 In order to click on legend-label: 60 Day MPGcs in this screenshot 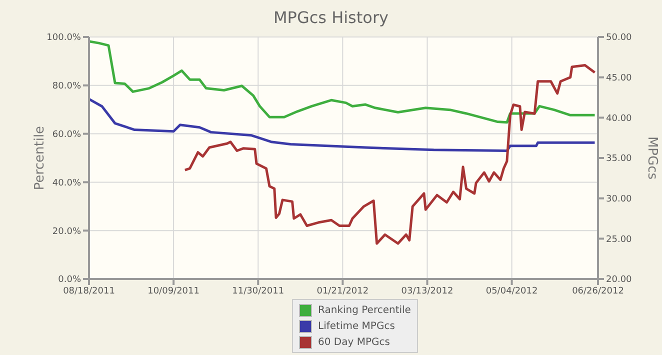, I will do `click(354, 342)`.